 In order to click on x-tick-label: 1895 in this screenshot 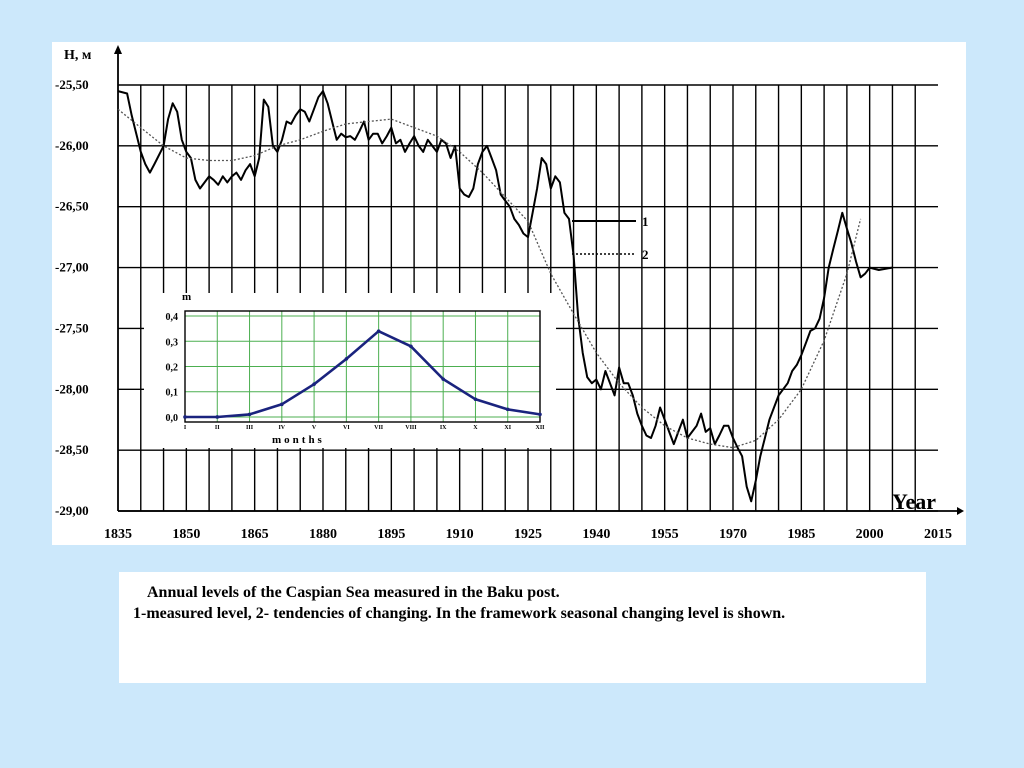, I will do `click(391, 534)`.